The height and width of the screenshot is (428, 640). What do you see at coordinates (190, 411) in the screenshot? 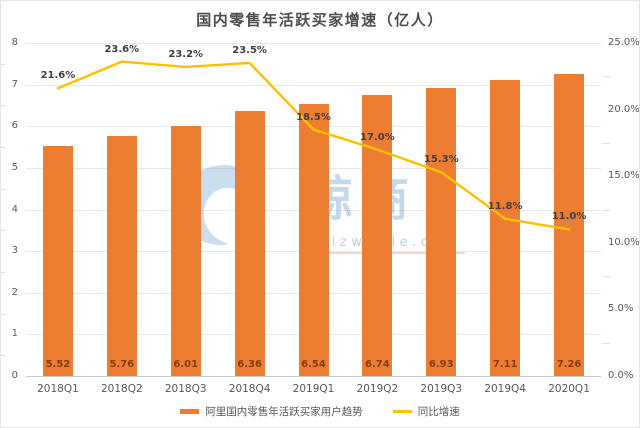
I see `bar-series-swatch-icon` at bounding box center [190, 411].